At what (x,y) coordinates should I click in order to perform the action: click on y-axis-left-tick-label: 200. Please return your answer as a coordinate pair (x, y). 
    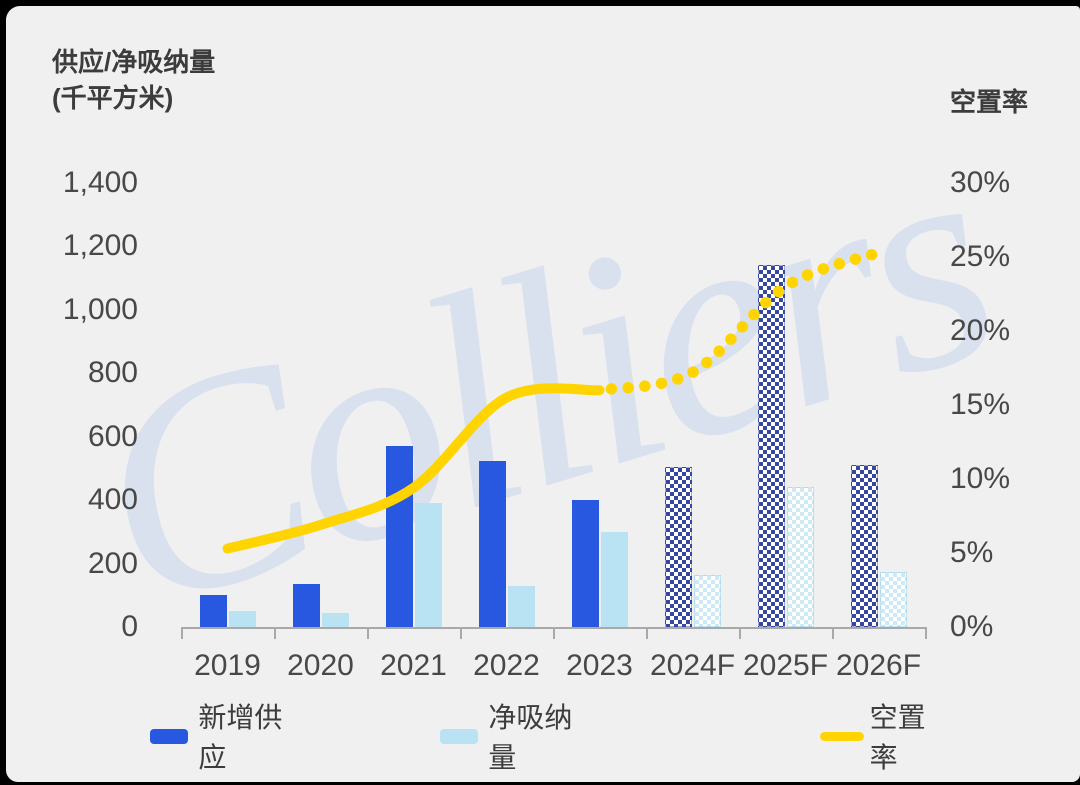
    Looking at the image, I should click on (112, 563).